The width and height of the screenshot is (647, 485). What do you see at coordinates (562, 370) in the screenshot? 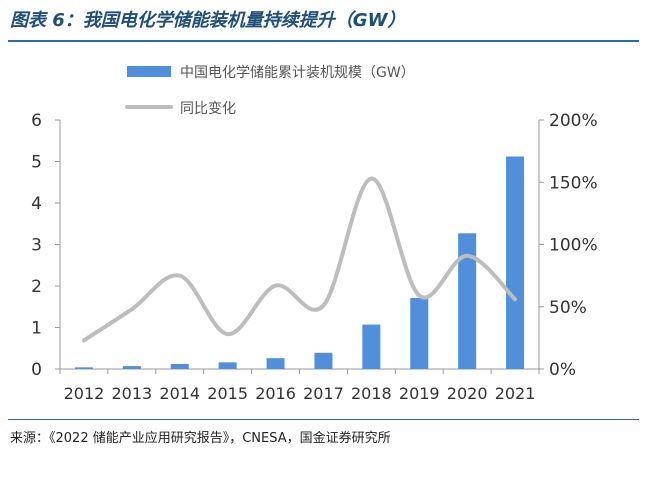
I see `y2-tick-label: 0%` at bounding box center [562, 370].